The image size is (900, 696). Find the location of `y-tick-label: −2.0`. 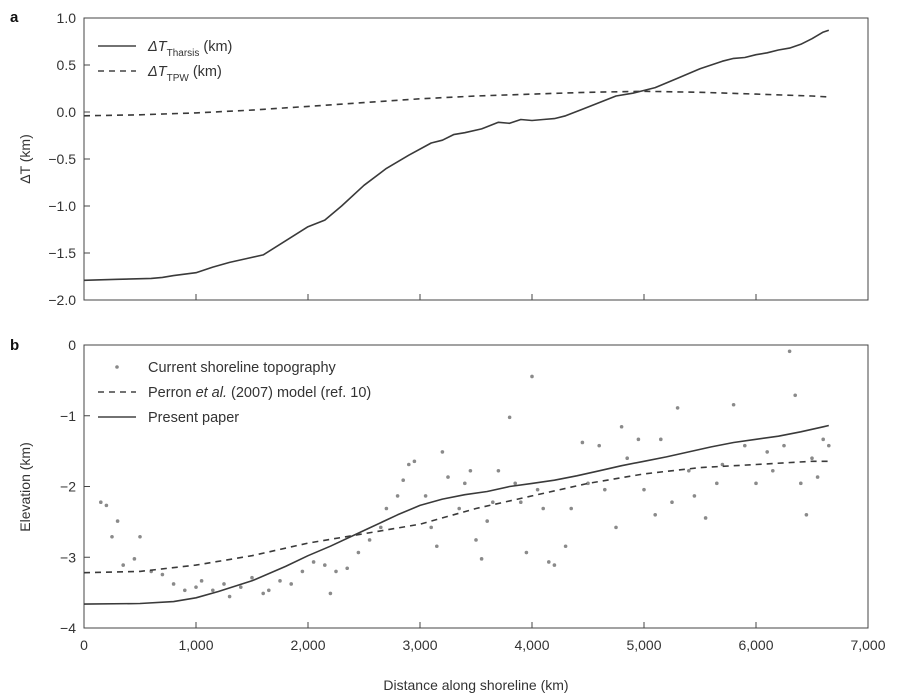

y-tick-label: −2.0 is located at coordinates (62, 300).